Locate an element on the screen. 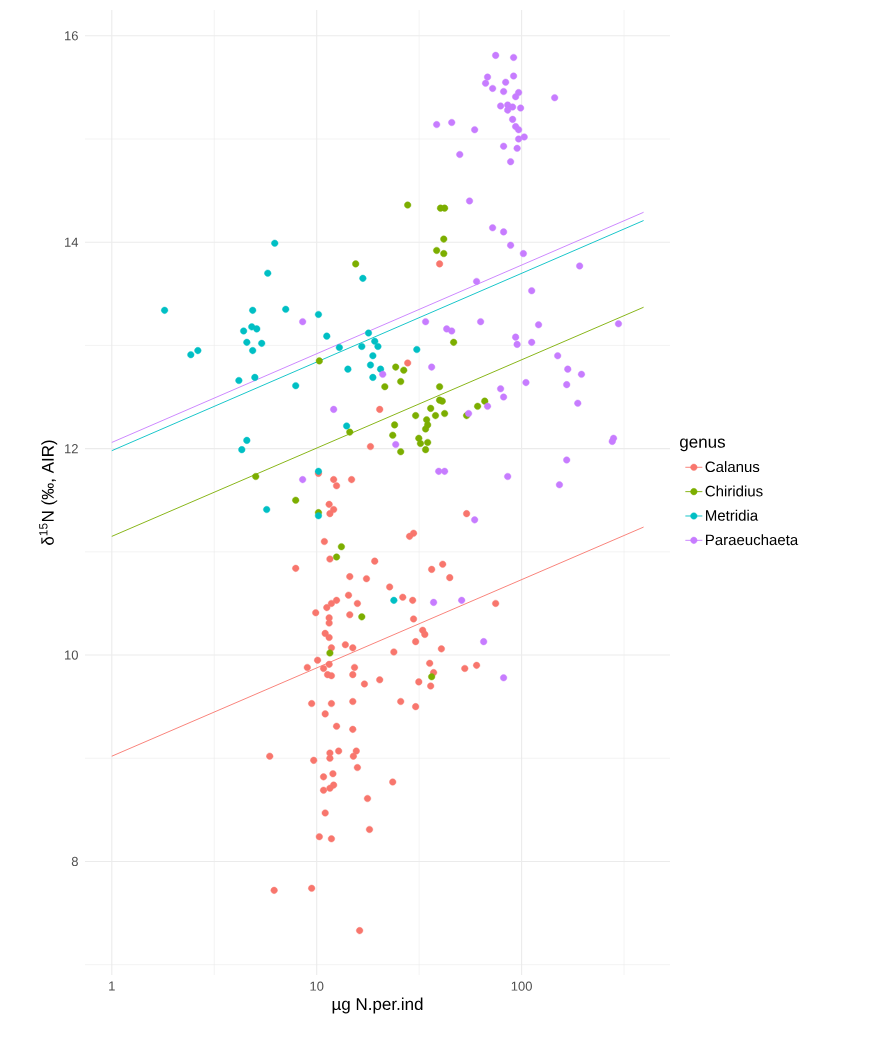 Image resolution: width=884 pixels, height=1048 pixels. x-tick-label: 100 is located at coordinates (521, 986).